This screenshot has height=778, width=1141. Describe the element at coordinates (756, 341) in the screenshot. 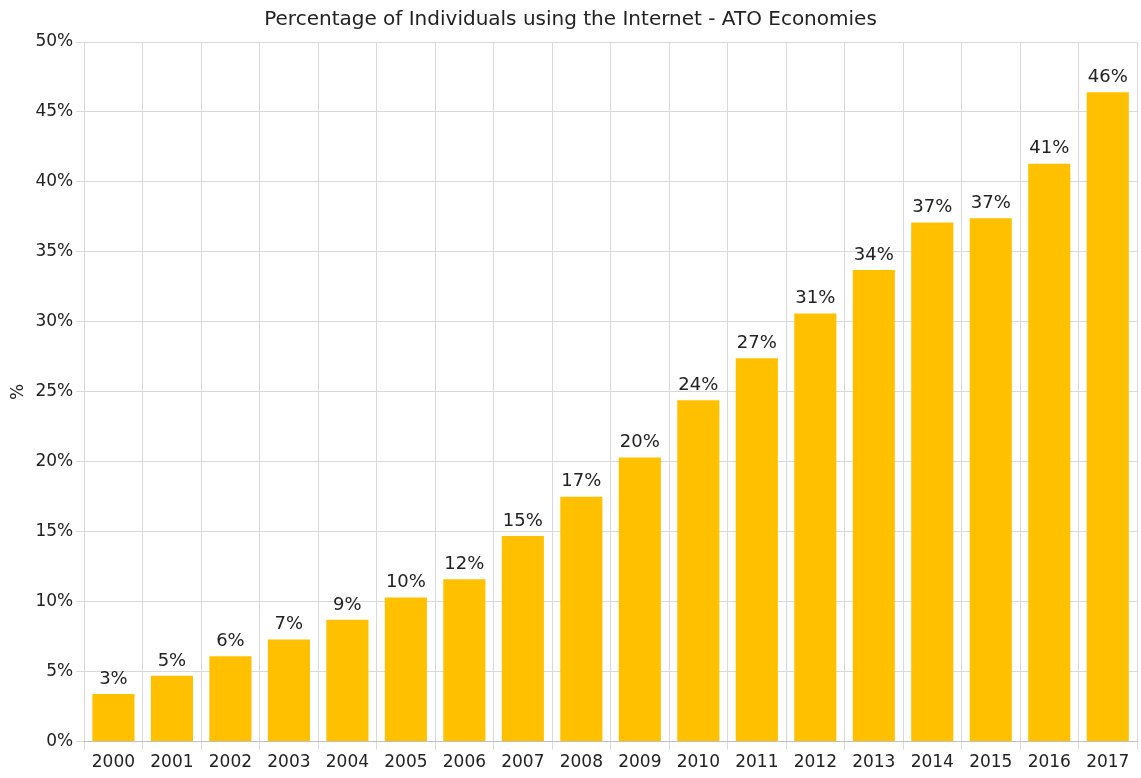

I see `data-label: 27%` at that location.